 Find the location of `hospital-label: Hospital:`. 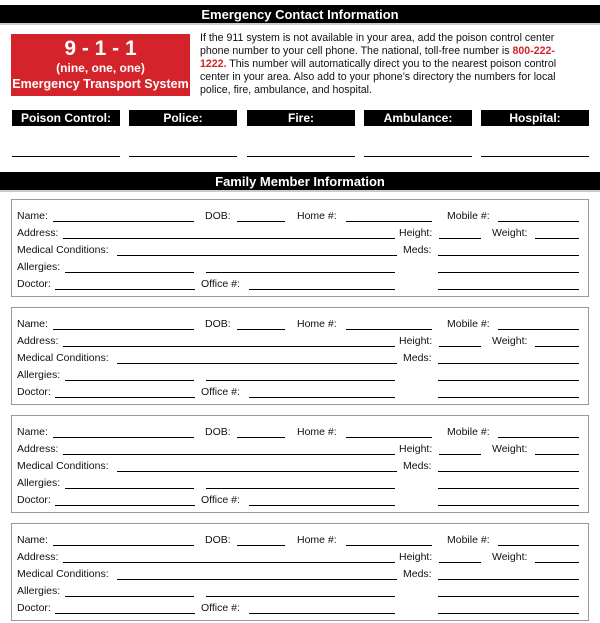

hospital-label: Hospital: is located at coordinates (535, 118).